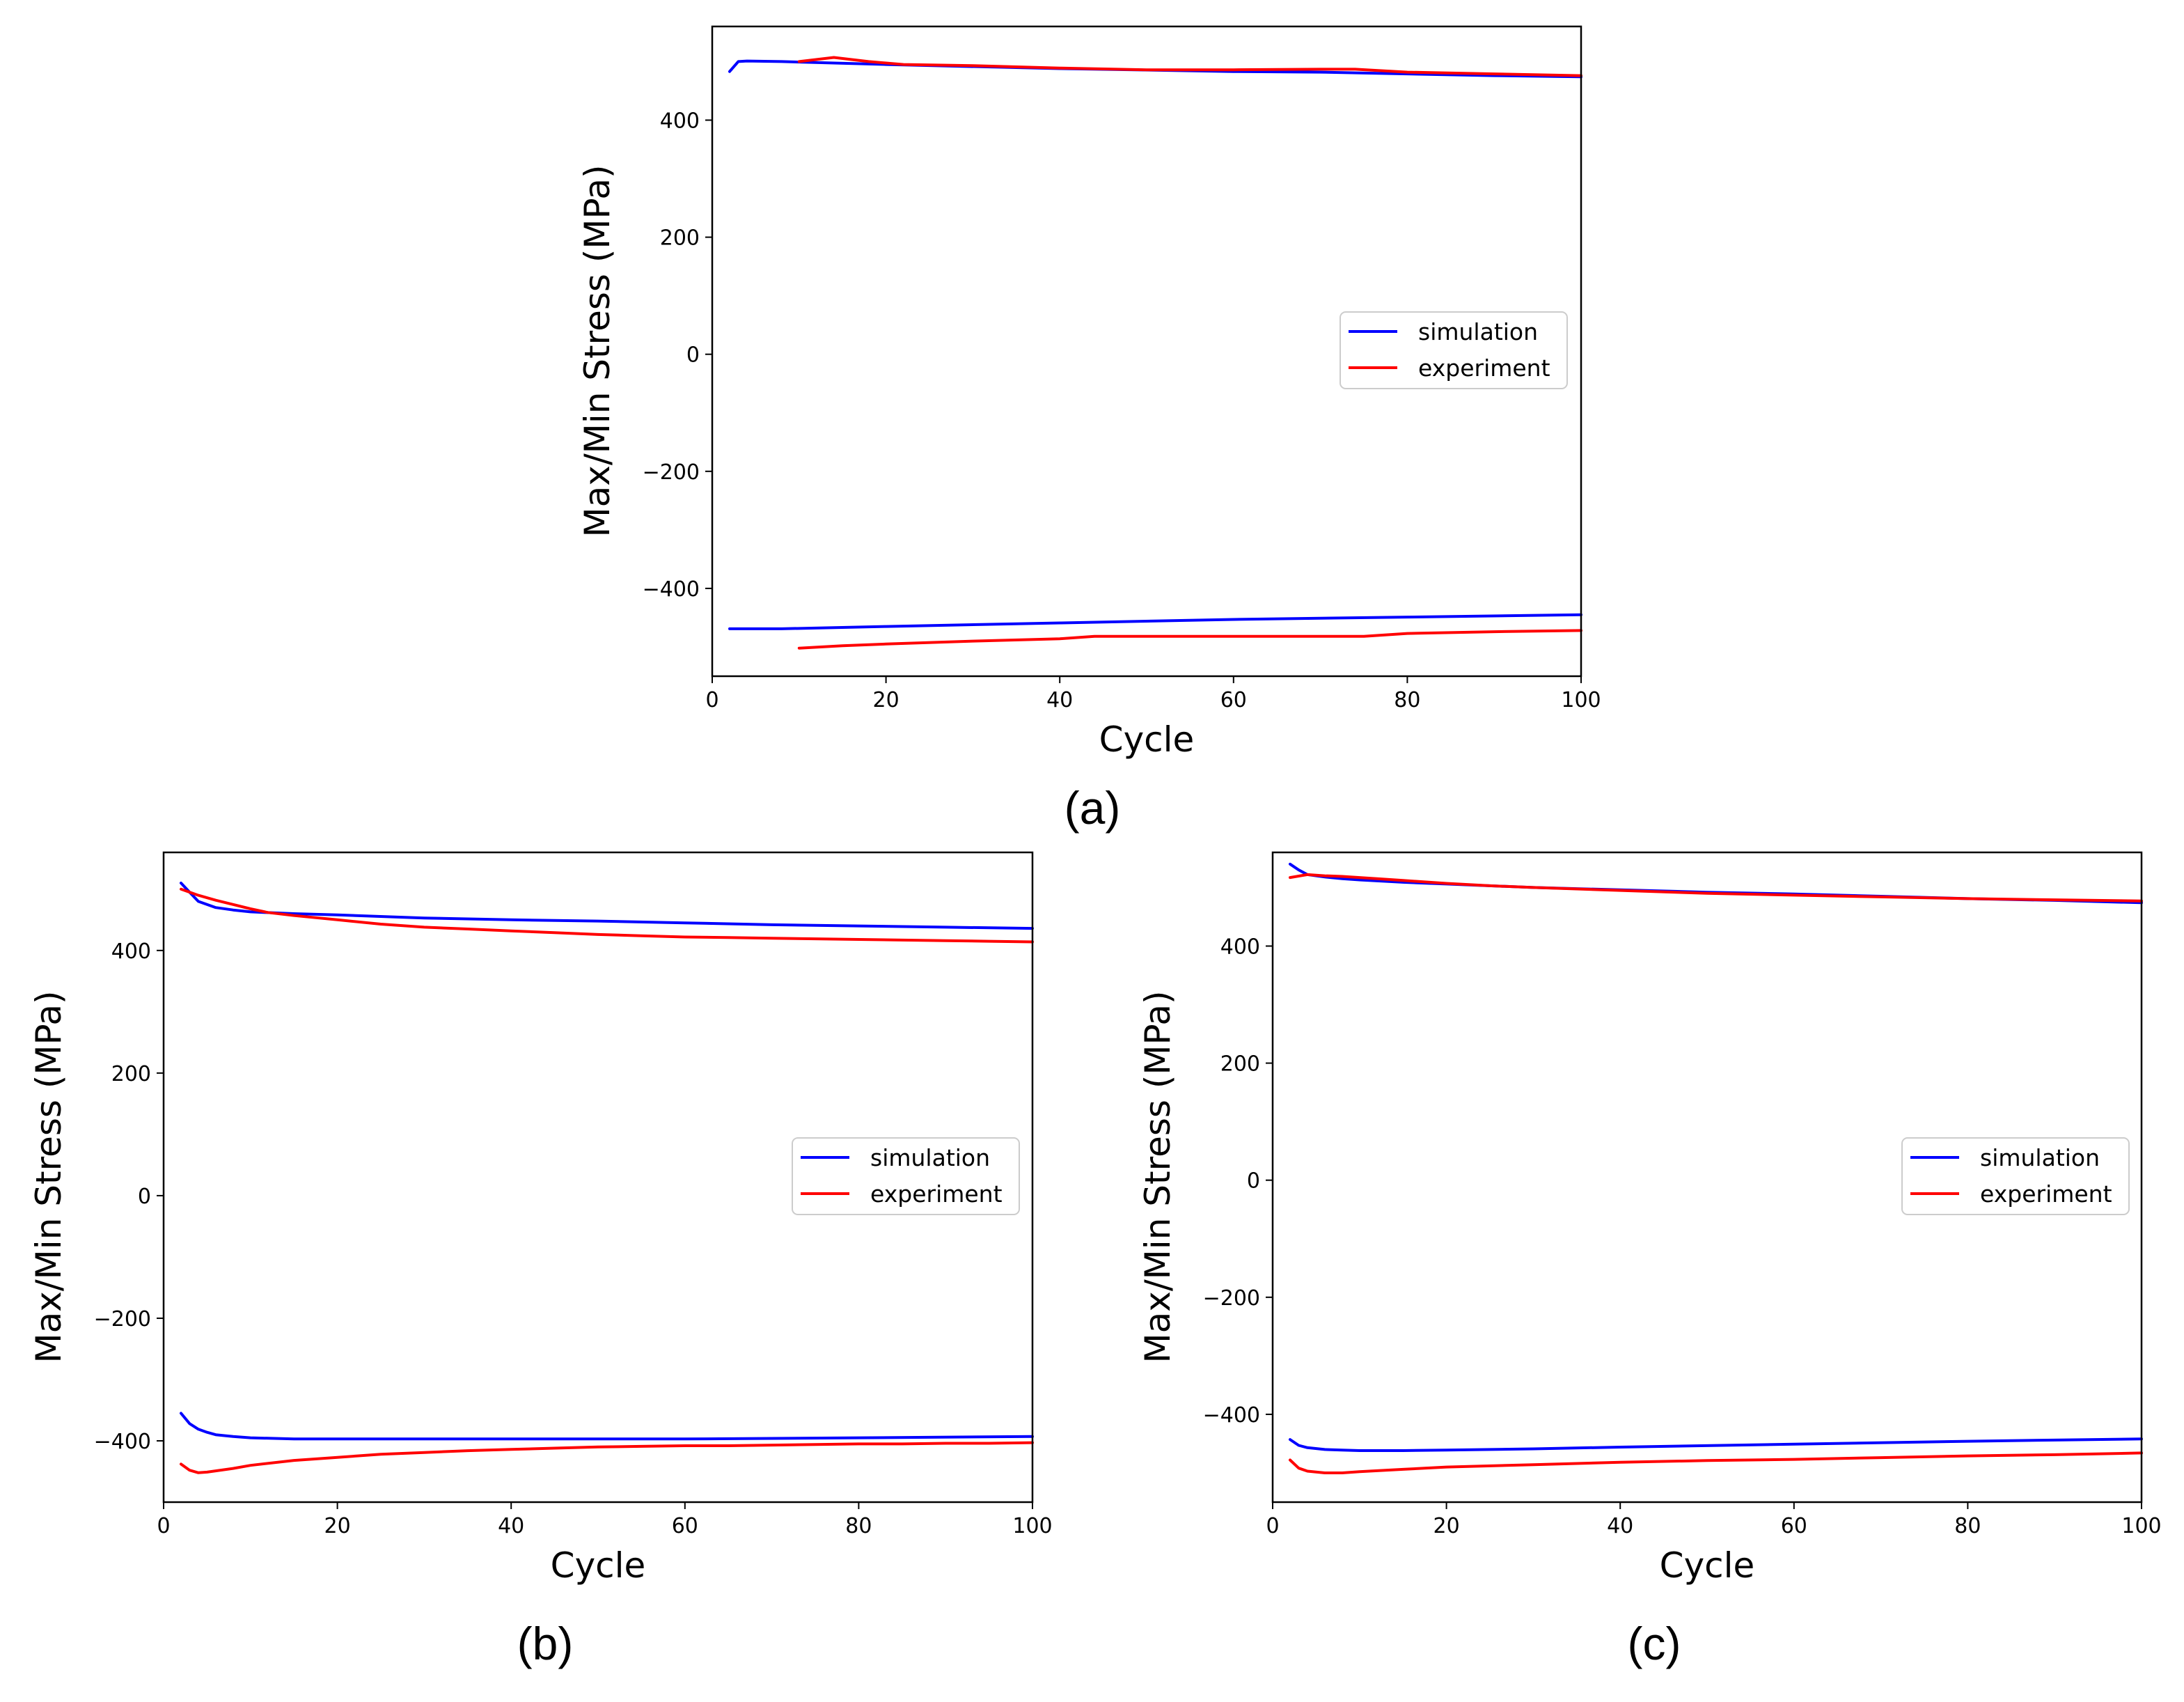  I want to click on panel-b-legend: simulation experiment, so click(906, 1176).